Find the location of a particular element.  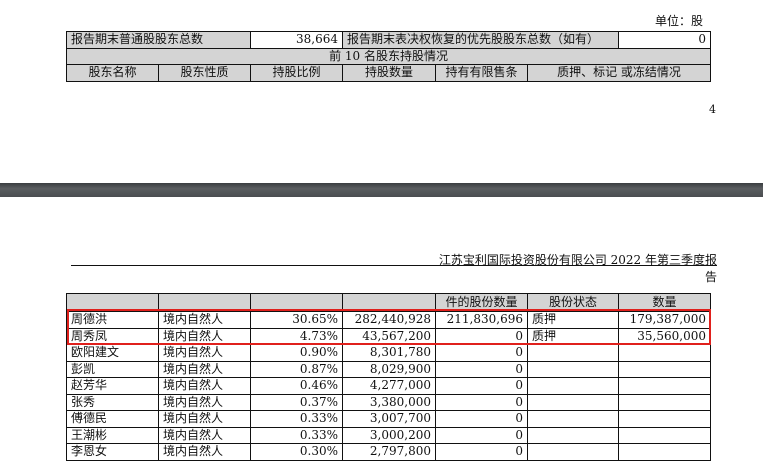

table-row: 赵芳华 境内自然人 0.46% 4,277,000 0 is located at coordinates (388, 386).